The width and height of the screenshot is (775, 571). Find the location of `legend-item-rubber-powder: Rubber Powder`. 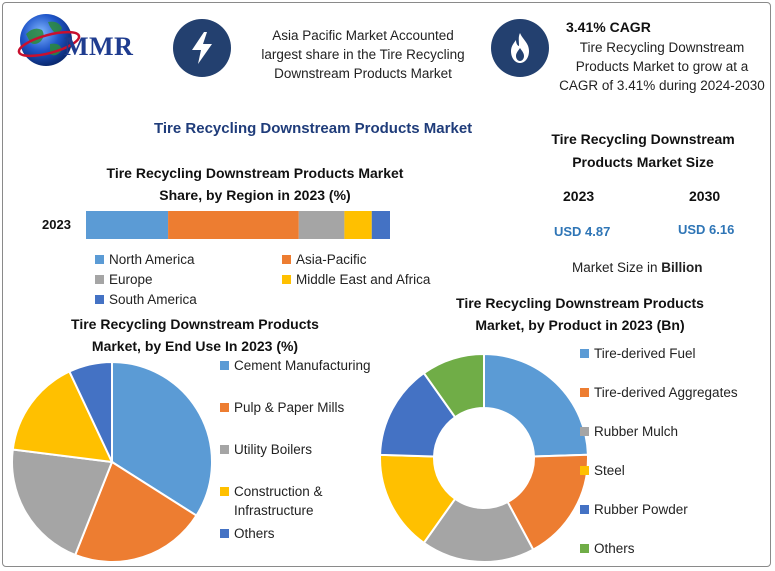

legend-item-rubber-powder: Rubber Powder is located at coordinates (634, 509).